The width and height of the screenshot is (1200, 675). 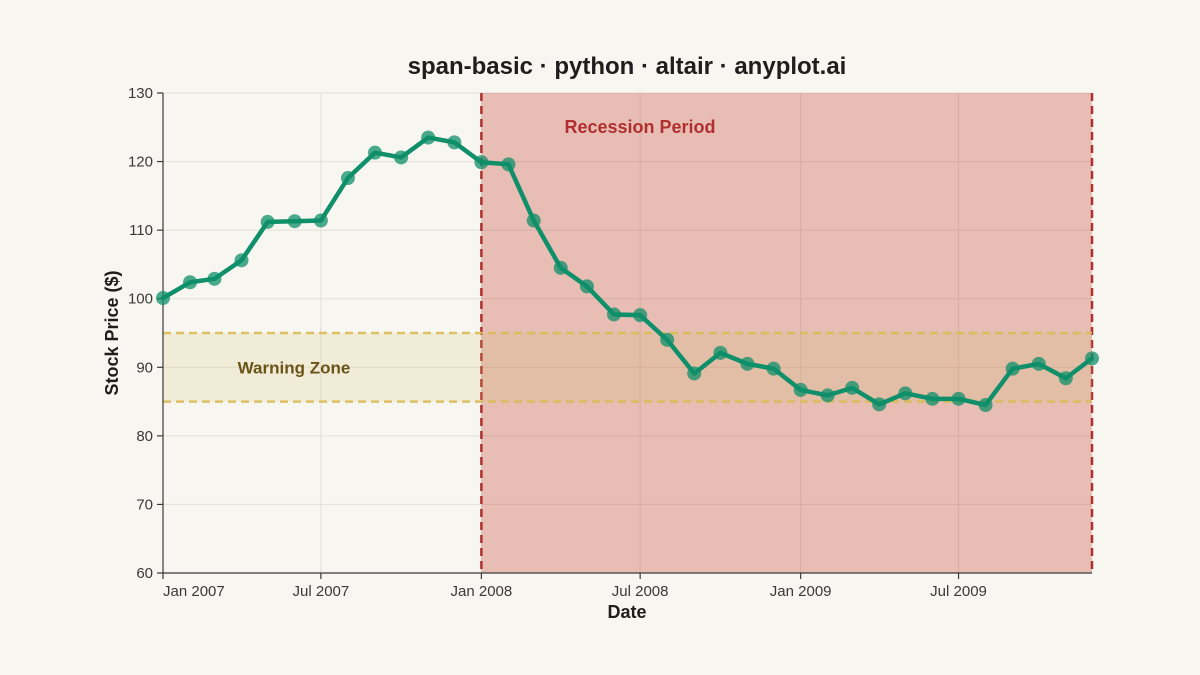 What do you see at coordinates (144, 436) in the screenshot?
I see `y-tick-label: 80` at bounding box center [144, 436].